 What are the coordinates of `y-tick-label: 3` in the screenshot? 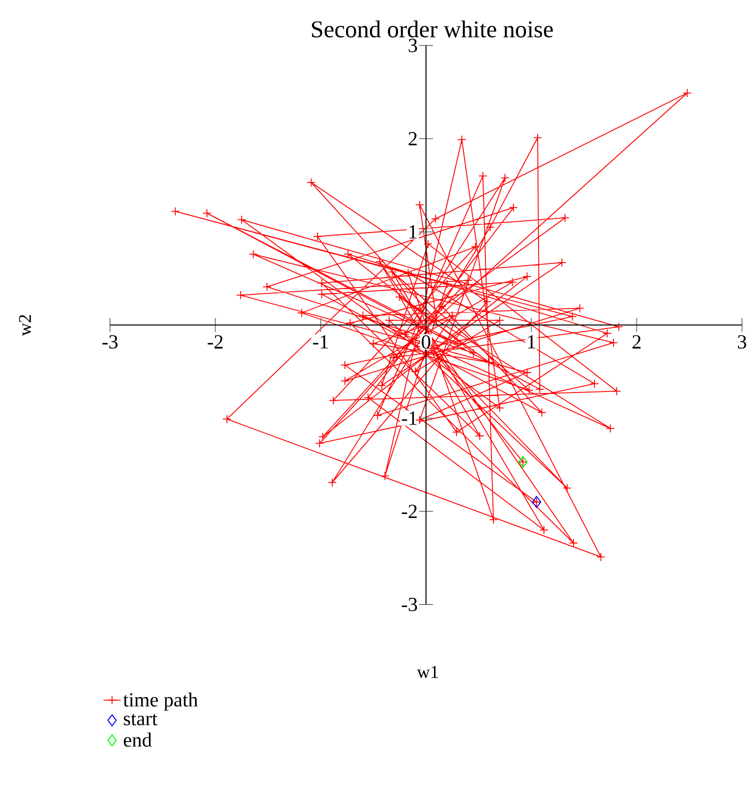 It's located at (413, 45).